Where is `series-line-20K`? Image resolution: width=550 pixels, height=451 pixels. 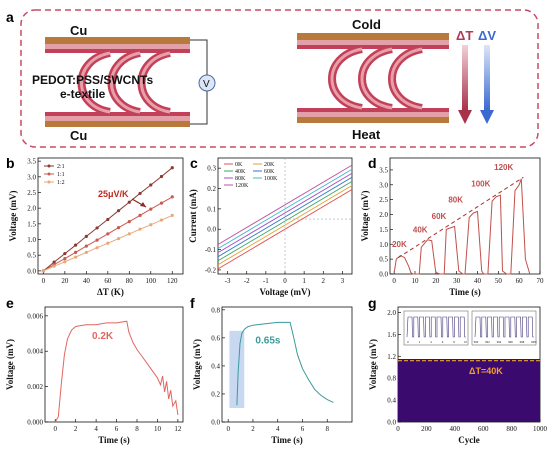 series-line-20K is located at coordinates (285, 225).